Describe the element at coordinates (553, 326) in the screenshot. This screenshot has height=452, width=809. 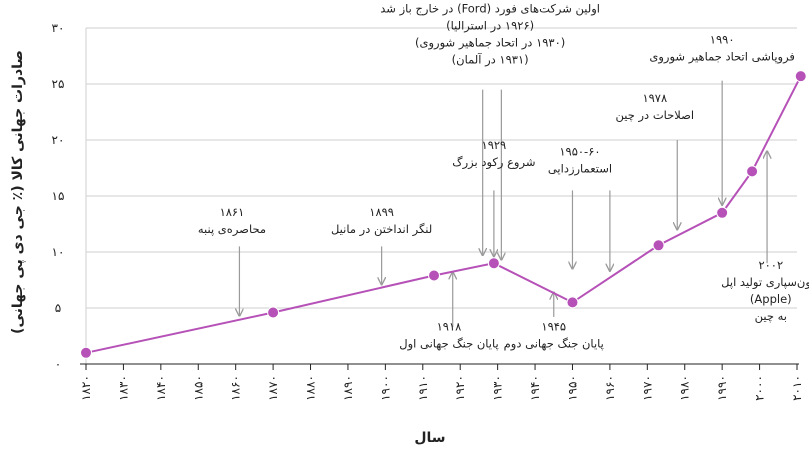
I see `annotation-text: ۱۹۴۵` at that location.